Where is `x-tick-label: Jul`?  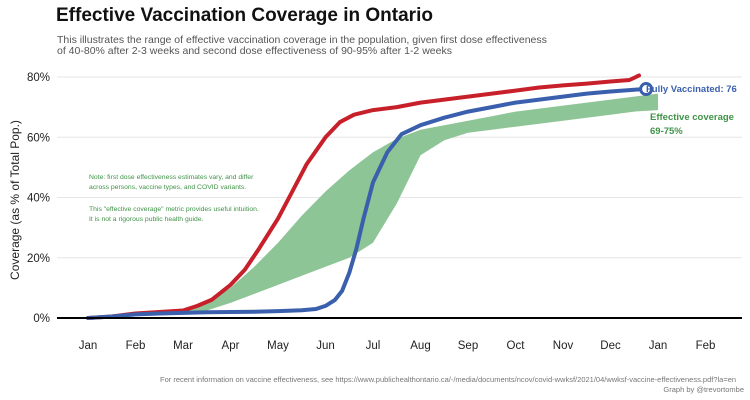 x-tick-label: Jul is located at coordinates (373, 346).